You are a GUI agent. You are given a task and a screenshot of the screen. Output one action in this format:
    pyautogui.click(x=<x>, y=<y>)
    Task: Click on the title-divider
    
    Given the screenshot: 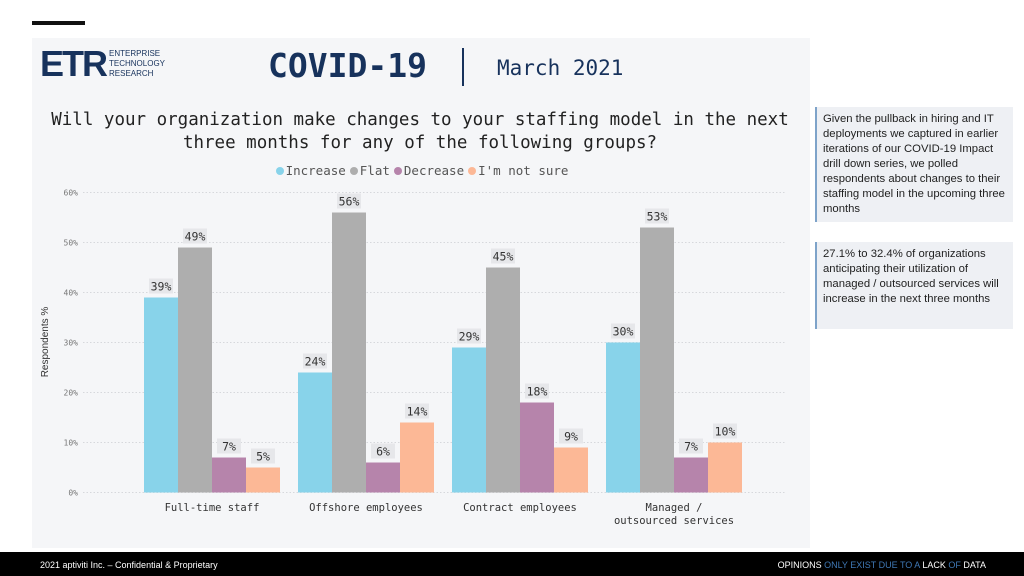 What is the action you would take?
    pyautogui.click(x=463, y=67)
    